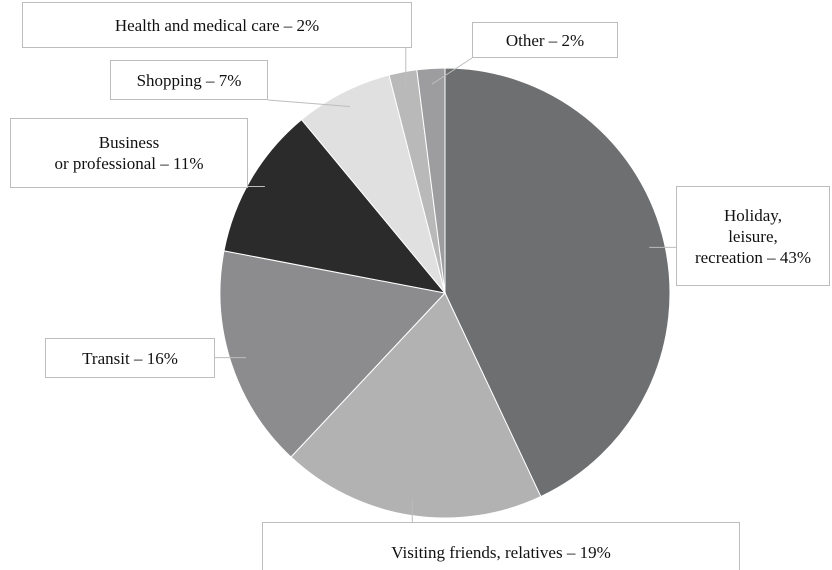 This screenshot has width=832, height=570. Describe the element at coordinates (501, 546) in the screenshot. I see `data-label: Visiting friends, relatives – 19%` at that location.